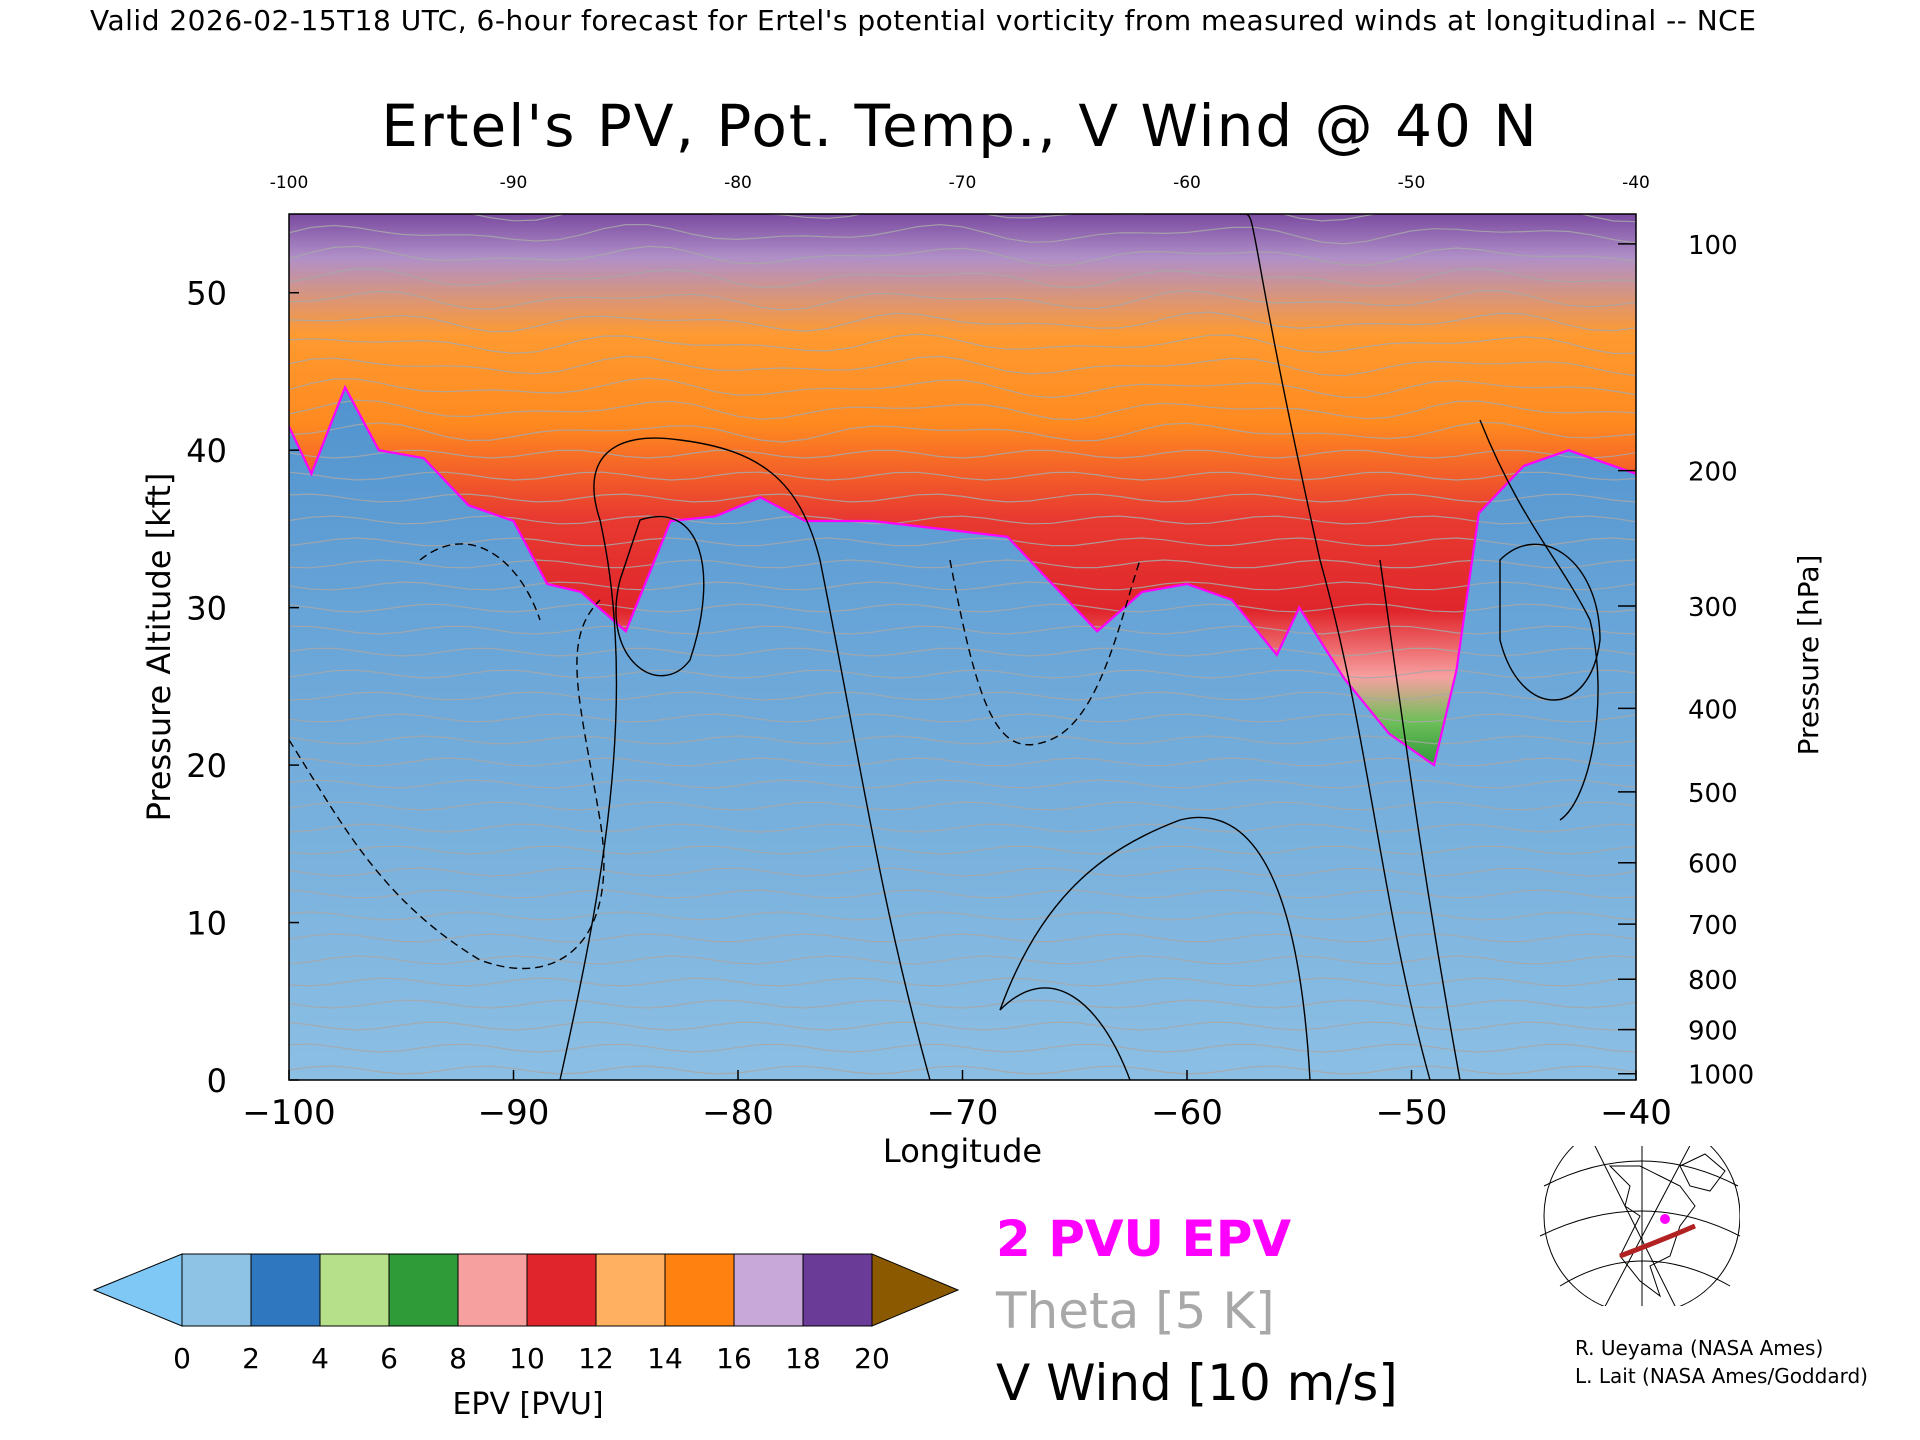  I want to click on colorbar-tick-label: 0, so click(182, 1358).